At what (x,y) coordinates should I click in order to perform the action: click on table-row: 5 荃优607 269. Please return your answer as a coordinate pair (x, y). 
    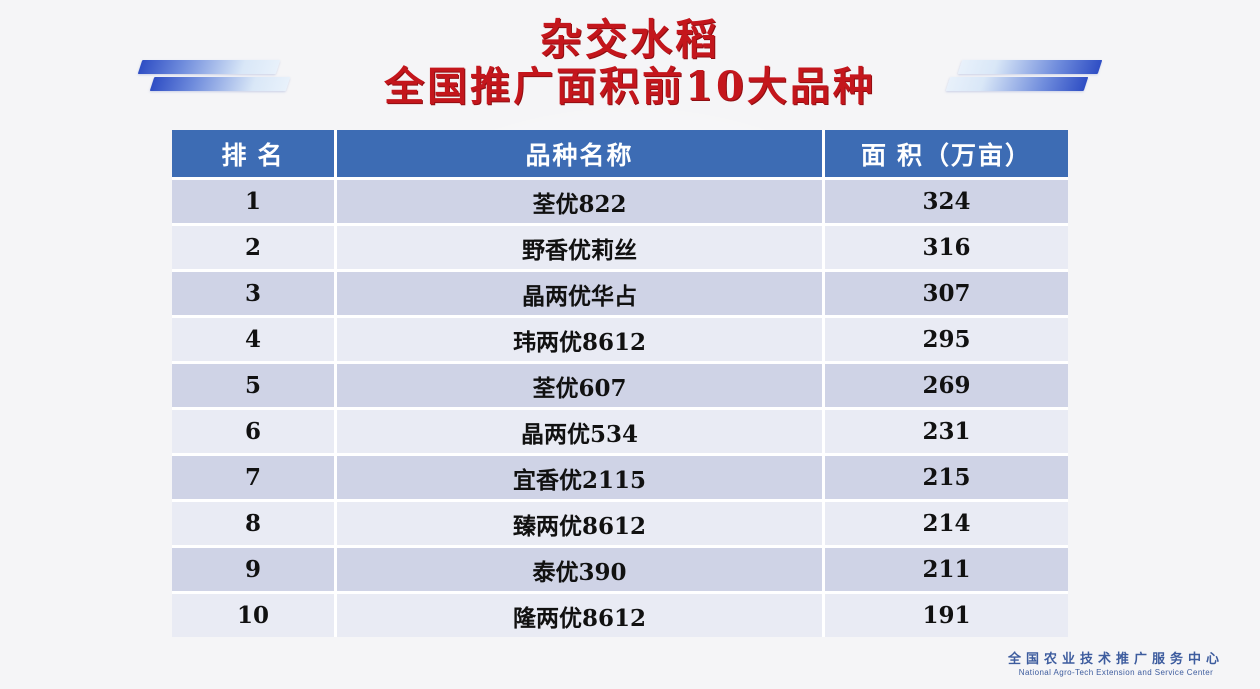
    Looking at the image, I should click on (620, 385).